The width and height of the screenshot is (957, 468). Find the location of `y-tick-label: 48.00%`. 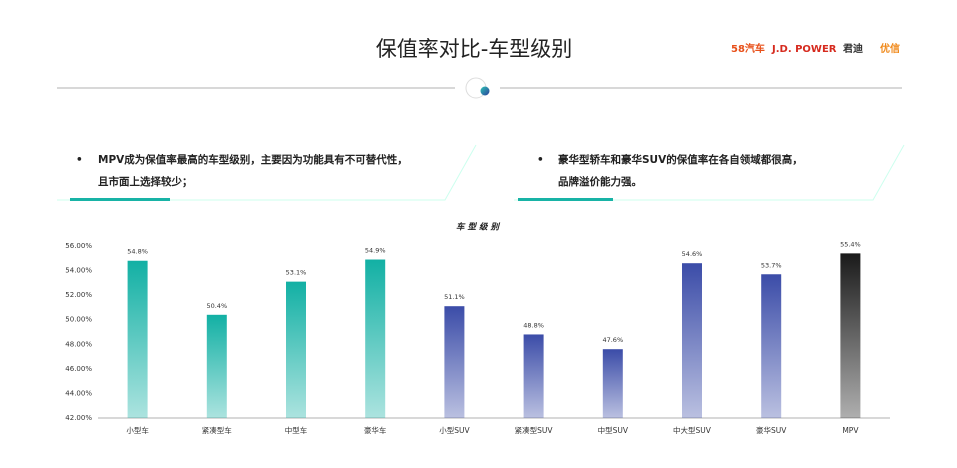

y-tick-label: 48.00% is located at coordinates (78, 344).